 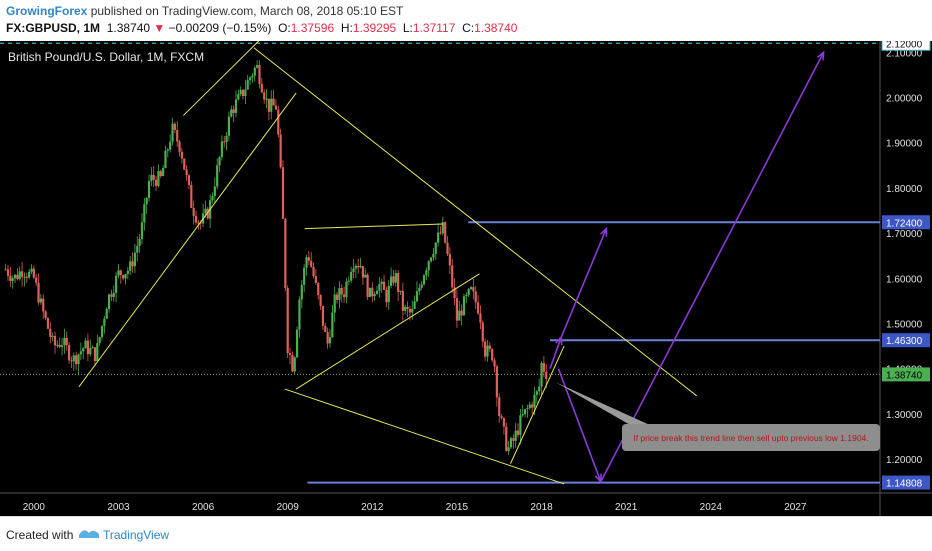 I want to click on y-tick-label-9: 1.20000, so click(x=904, y=460).